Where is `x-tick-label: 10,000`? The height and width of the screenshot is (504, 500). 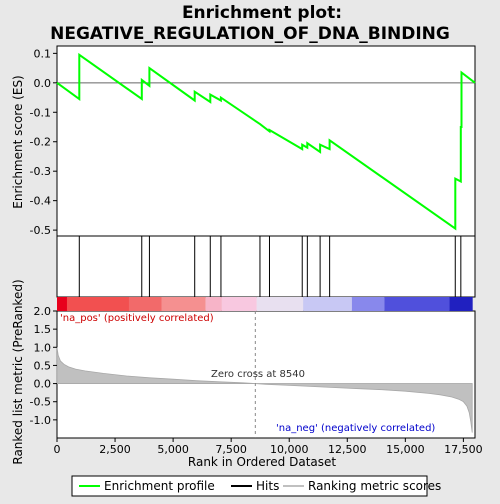
x-tick-label: 10,000 is located at coordinates (289, 449).